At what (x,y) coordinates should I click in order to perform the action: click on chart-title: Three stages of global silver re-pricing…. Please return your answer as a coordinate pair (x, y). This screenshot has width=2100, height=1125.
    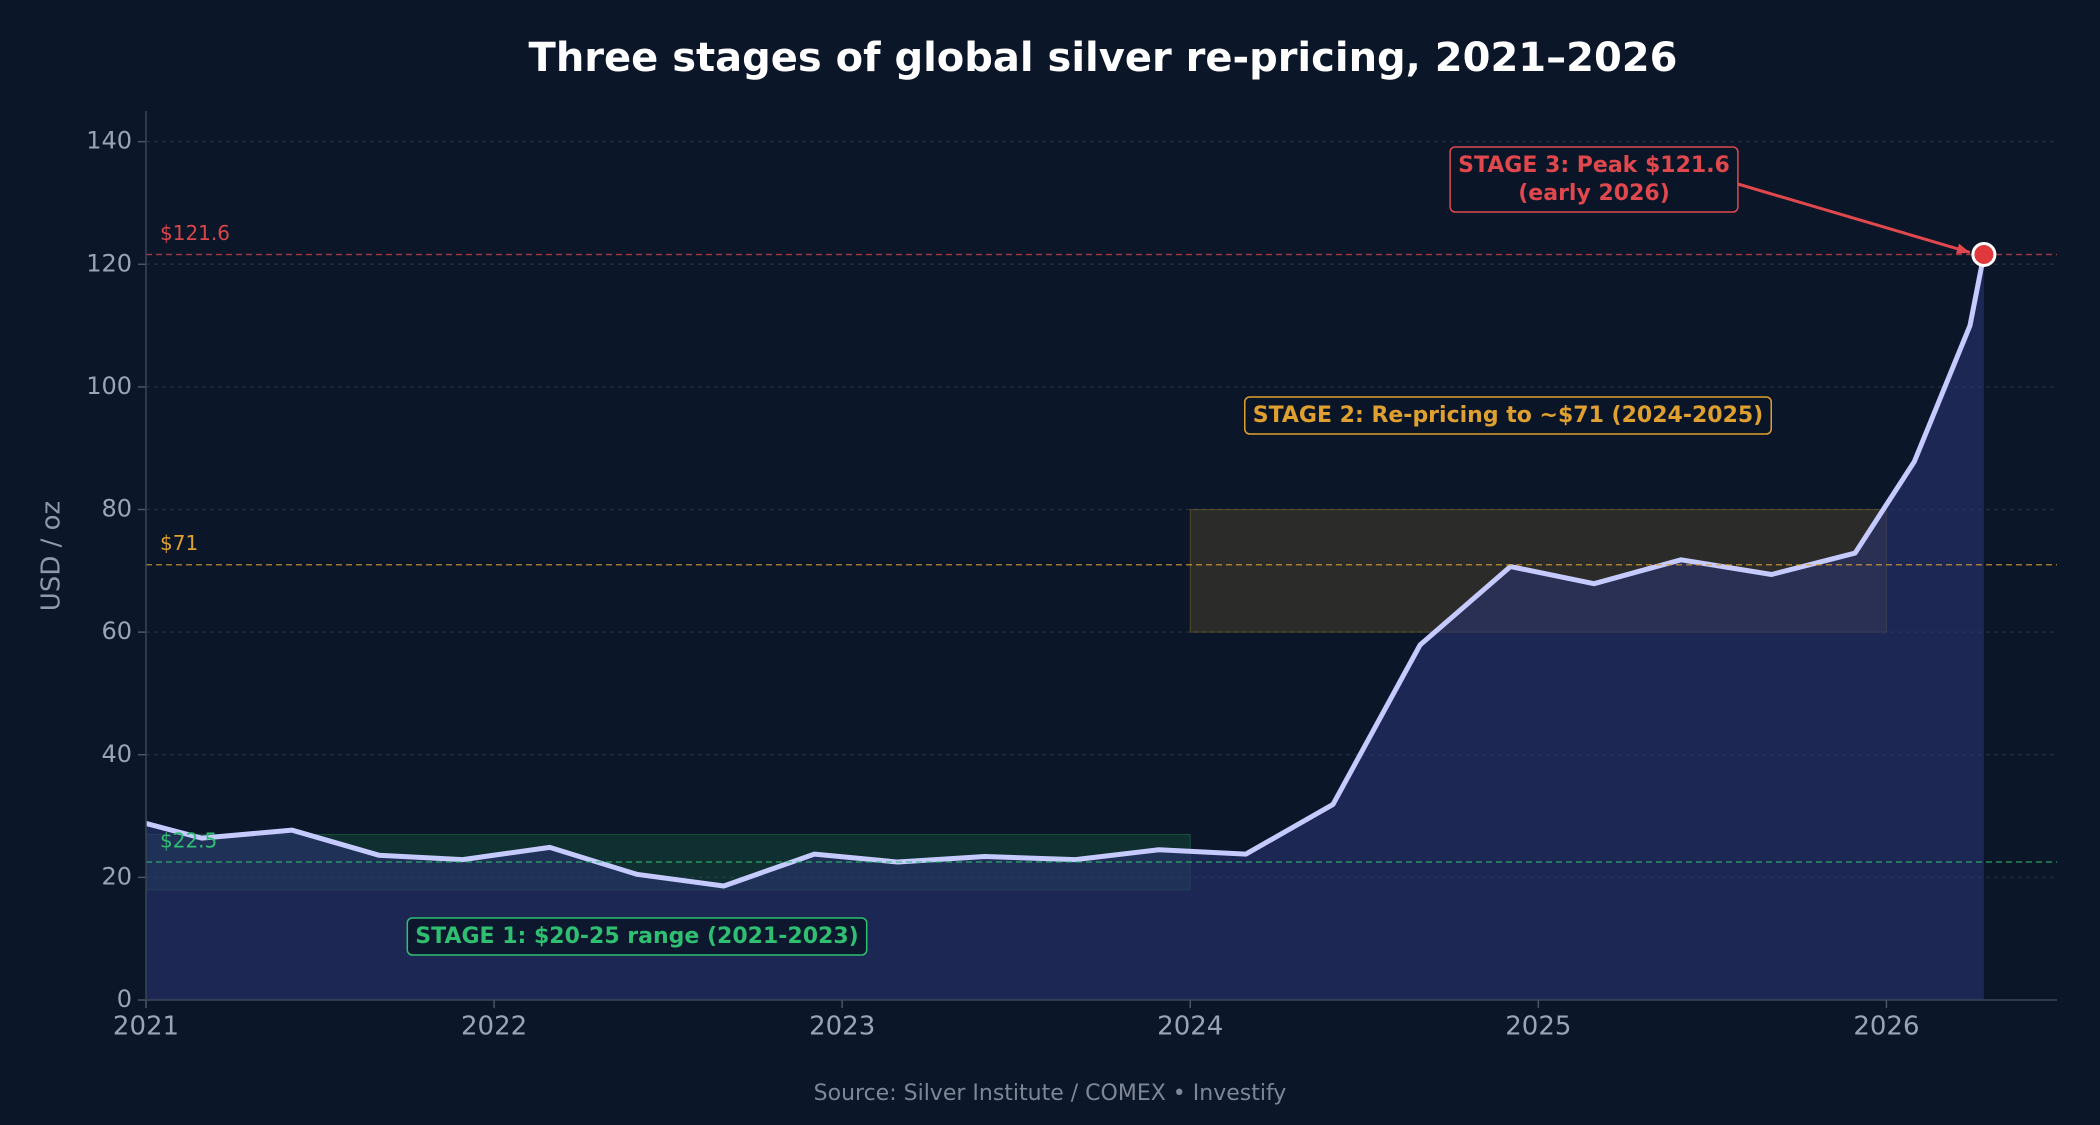
    Looking at the image, I should click on (1103, 58).